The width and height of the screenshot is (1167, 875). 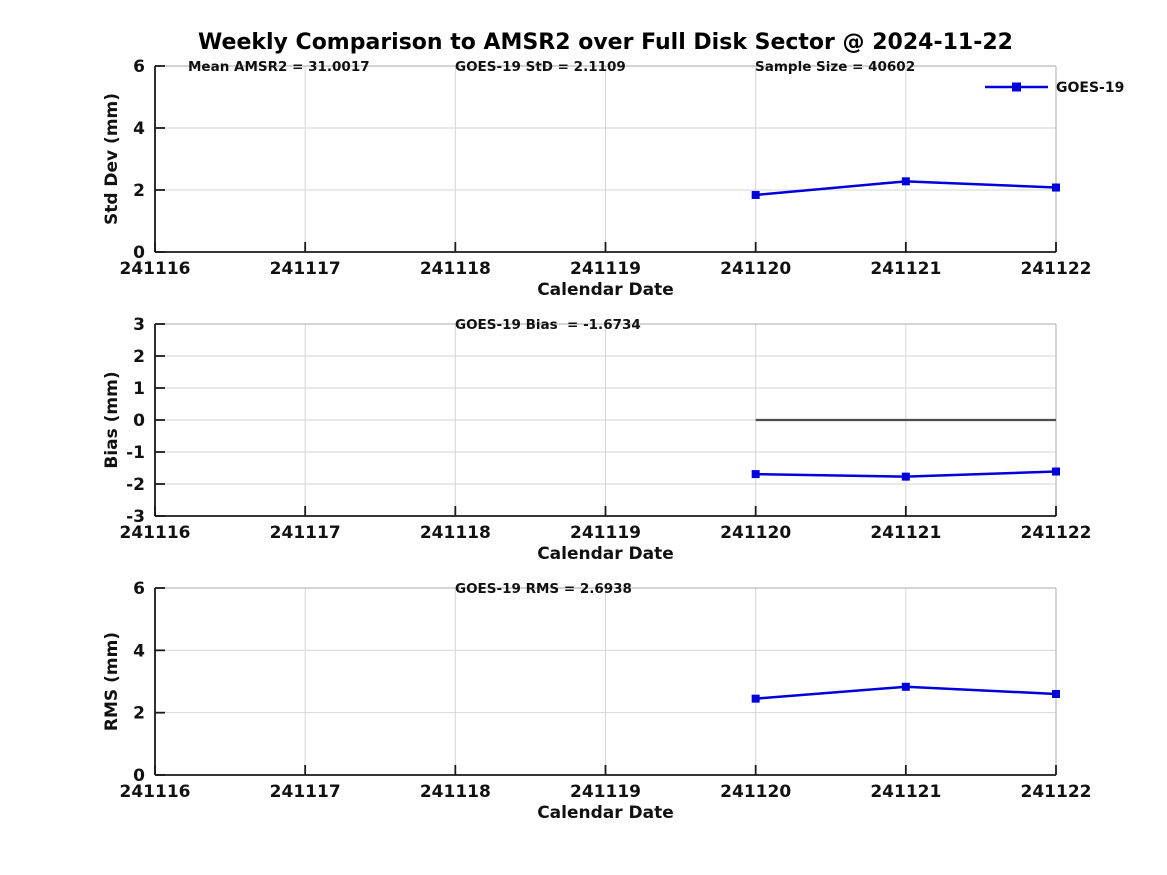 I want to click on y-tick-label: -1, so click(x=135, y=453).